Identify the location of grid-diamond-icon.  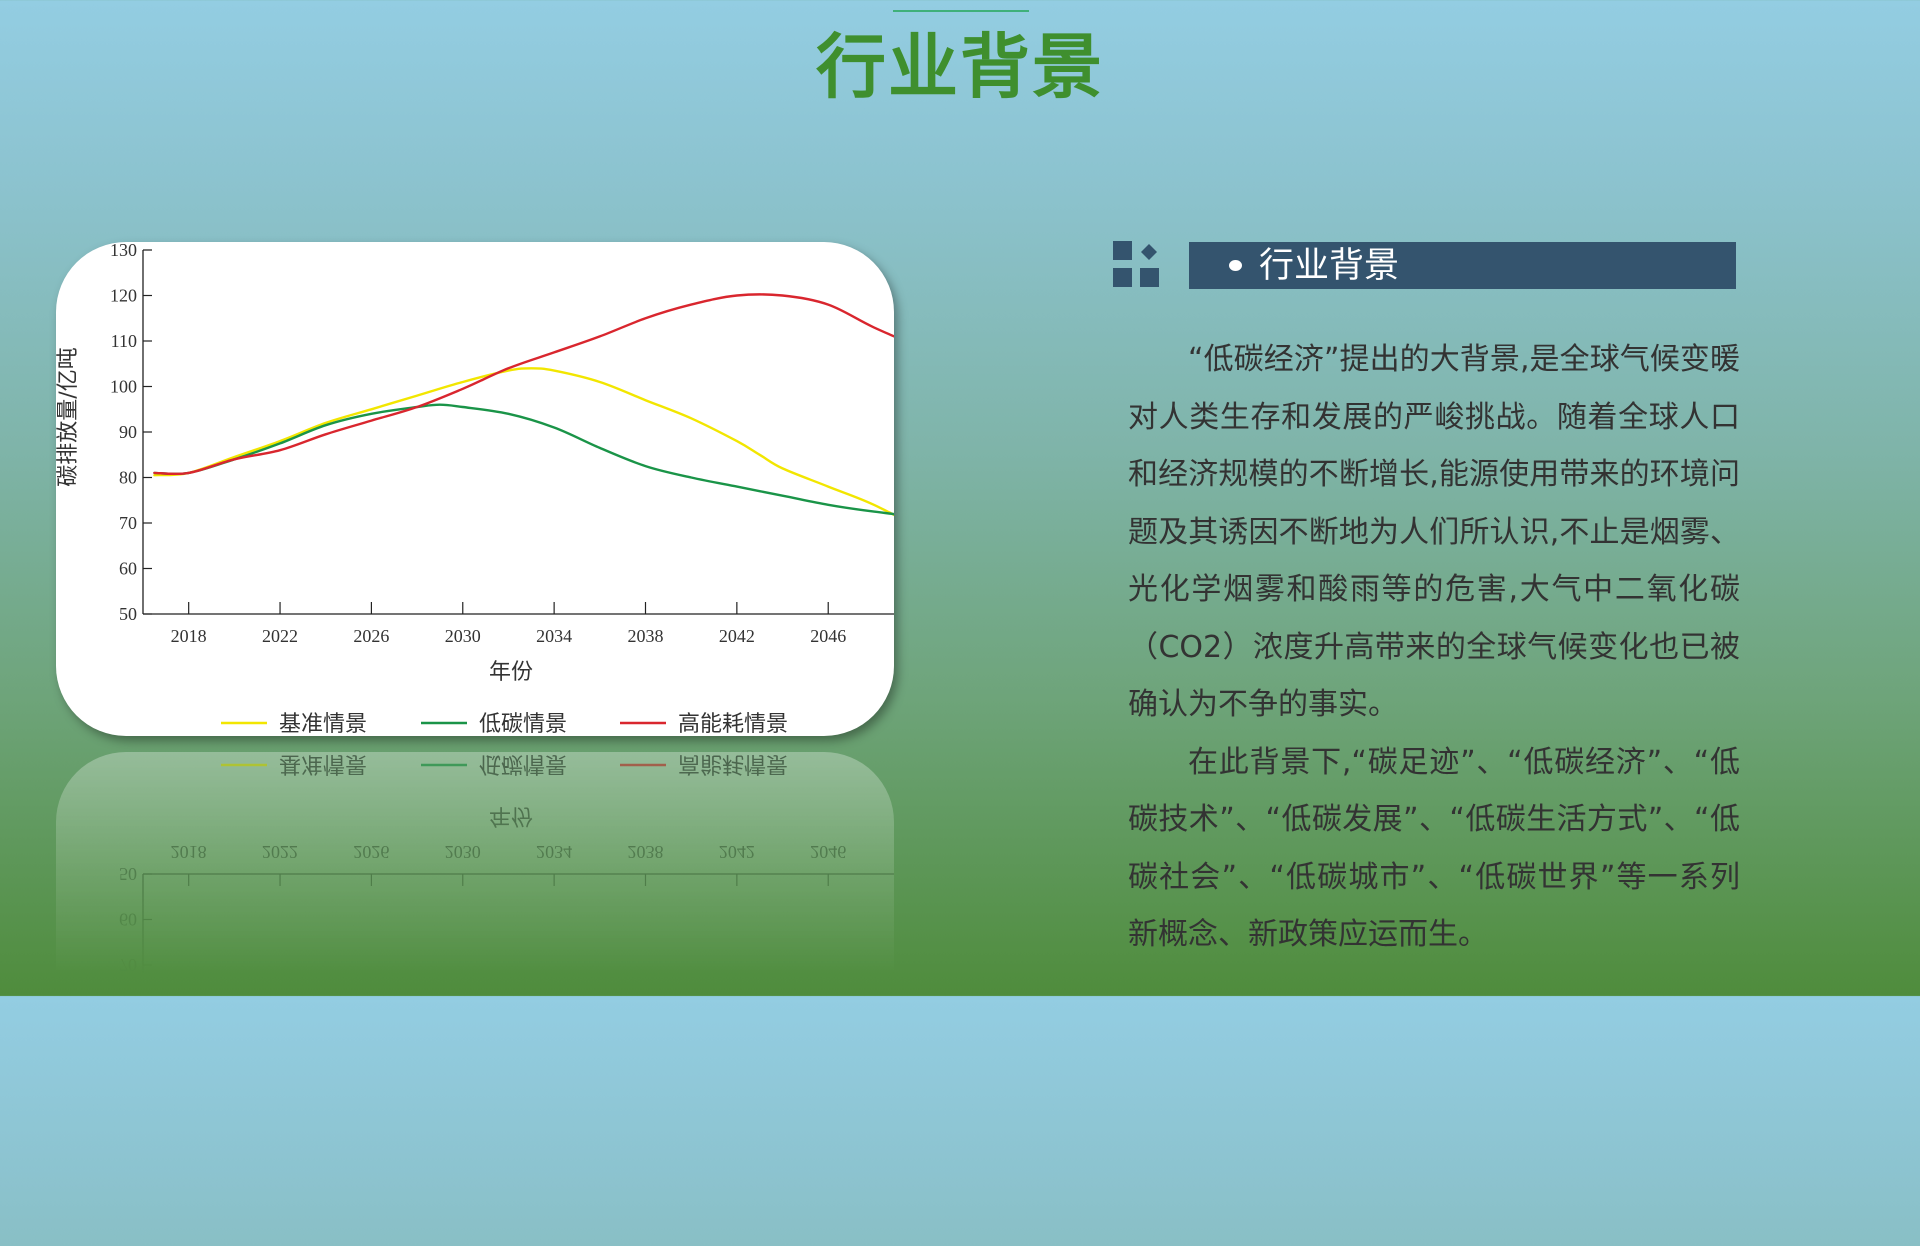
(1136, 264).